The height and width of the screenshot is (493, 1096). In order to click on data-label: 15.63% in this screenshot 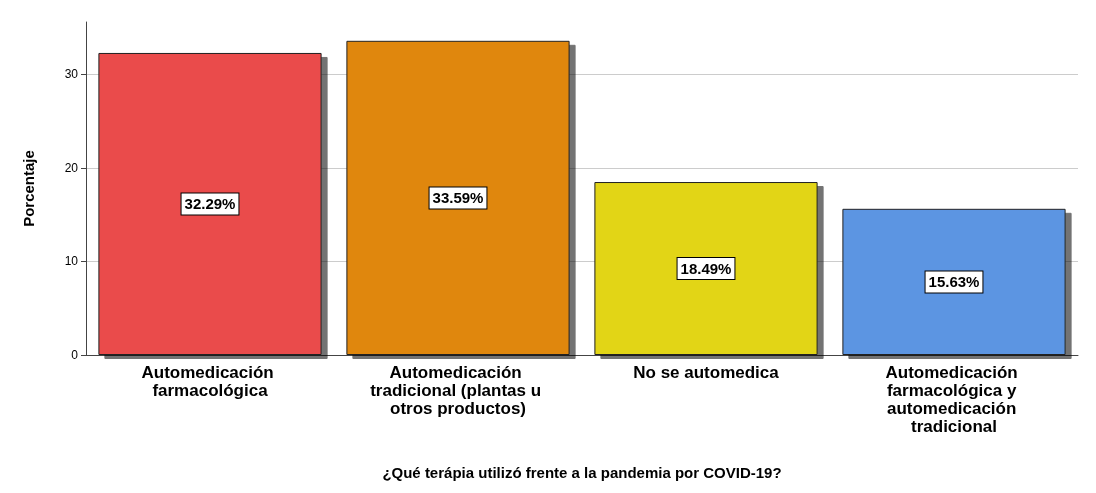, I will do `click(954, 282)`.